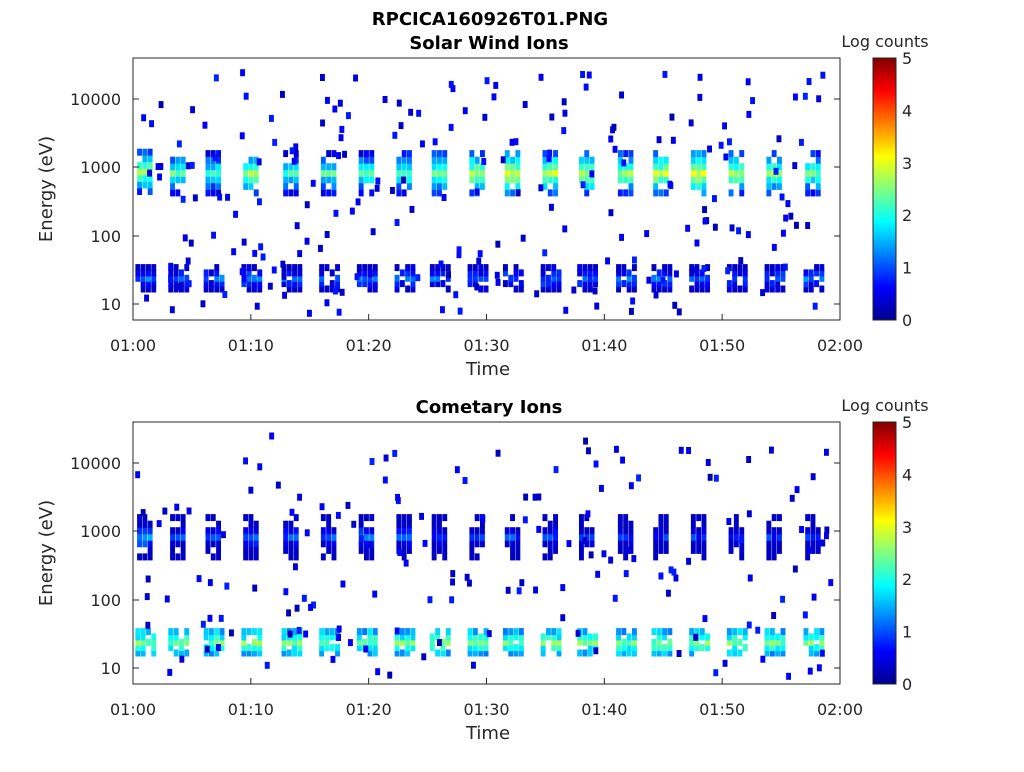 The height and width of the screenshot is (772, 1024). I want to click on colorbar-tick-label: 0, so click(907, 684).